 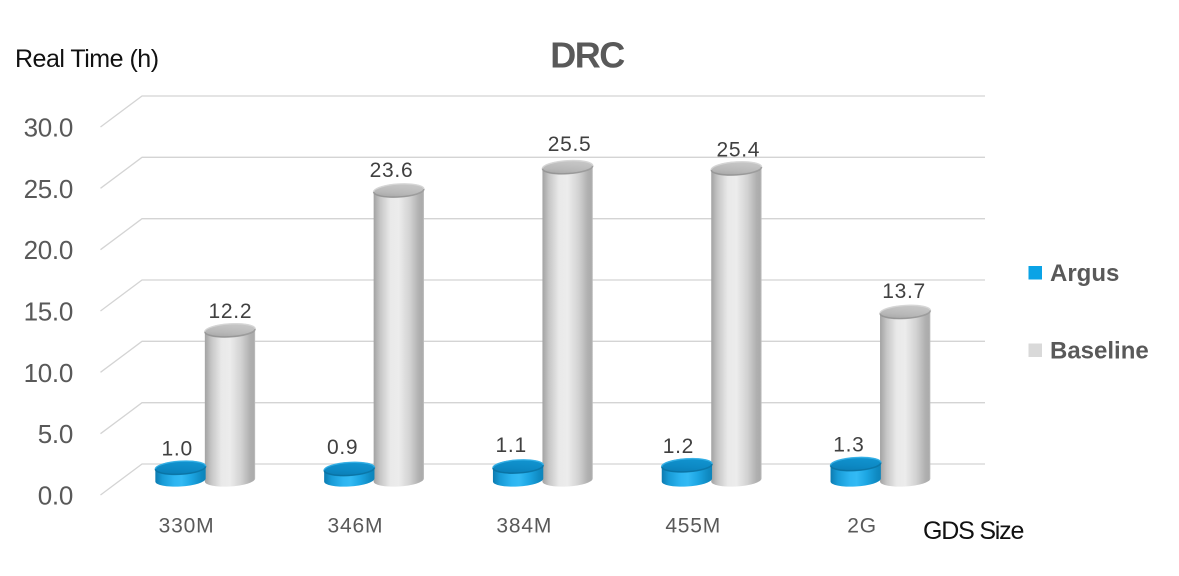 What do you see at coordinates (862, 526) in the screenshot?
I see `svg-text: 2G` at bounding box center [862, 526].